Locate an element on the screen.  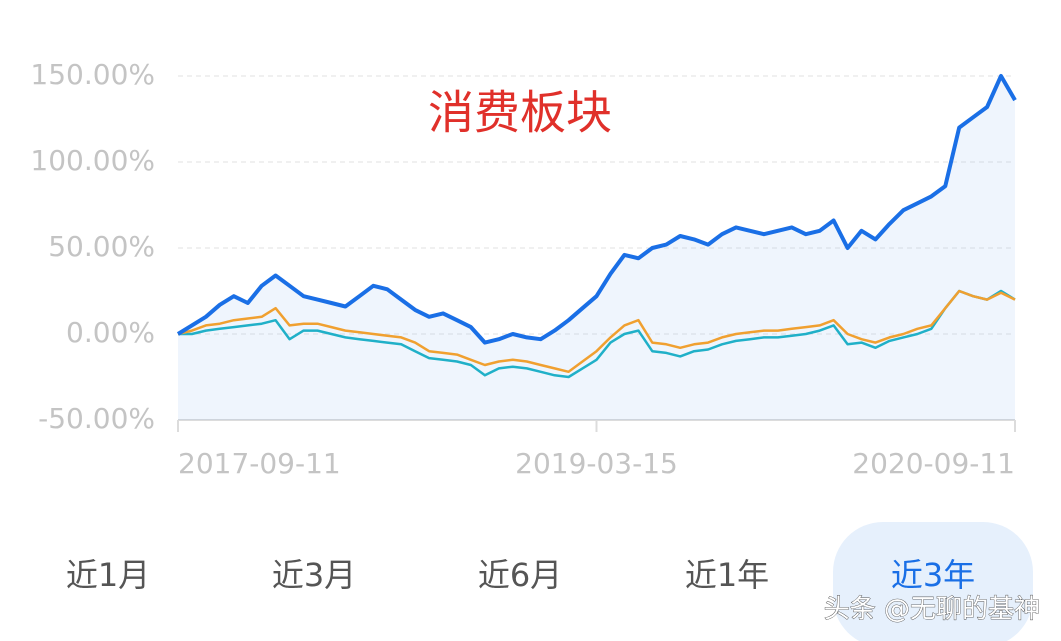
x-tick-label: 2017-09-11 is located at coordinates (259, 463).